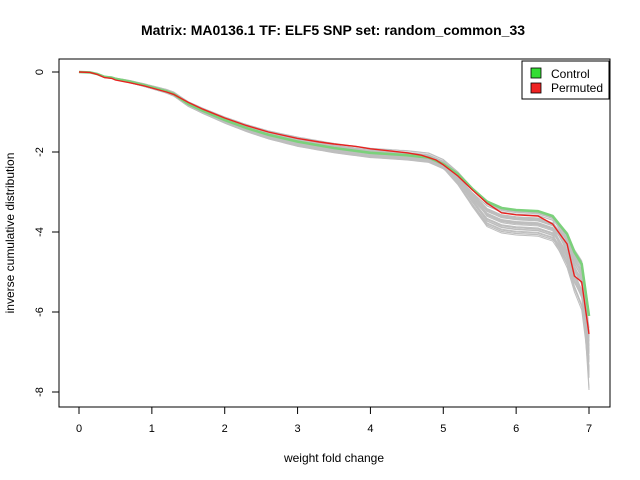  I want to click on y-tick-label: -6, so click(40, 312).